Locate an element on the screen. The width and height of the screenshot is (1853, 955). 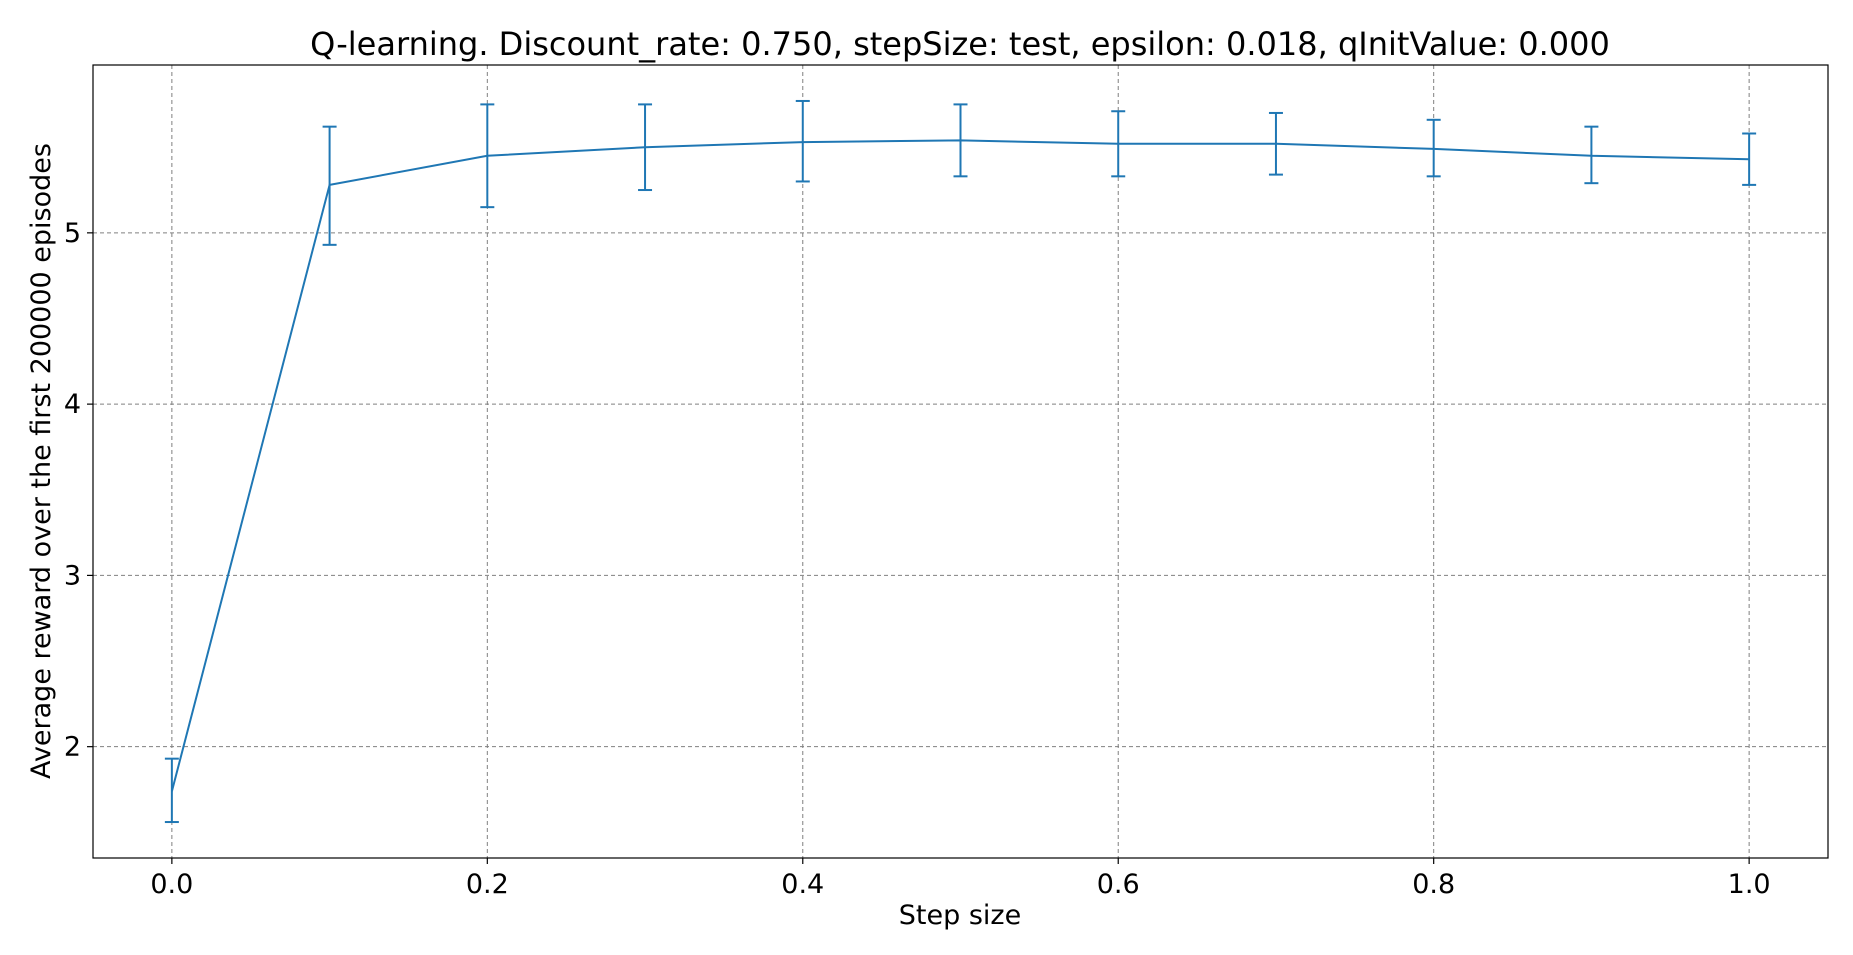
x-tick-label: 0.6 is located at coordinates (1118, 884).